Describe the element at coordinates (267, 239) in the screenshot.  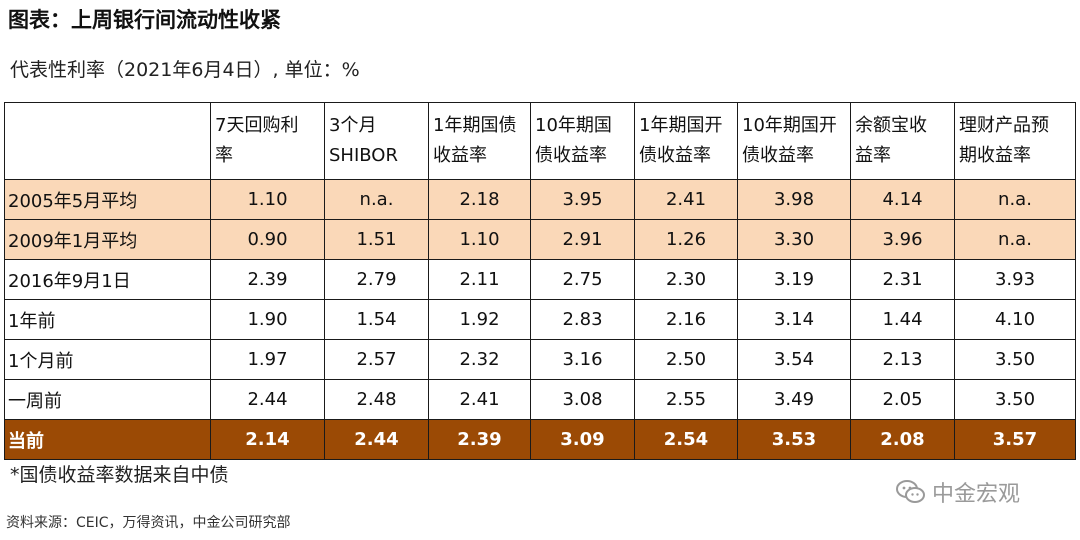
I see `table-cell-value: 0.90` at that location.